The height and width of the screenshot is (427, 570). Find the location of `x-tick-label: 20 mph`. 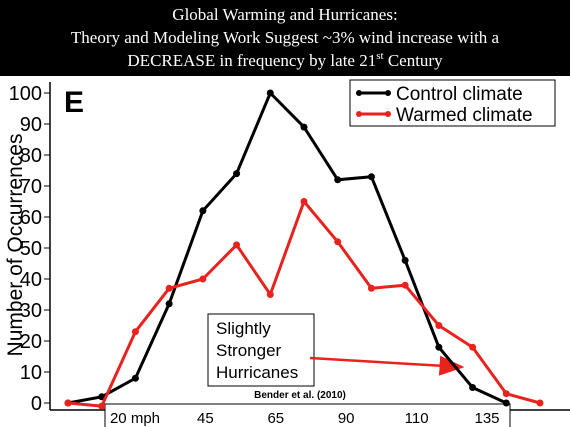

x-tick-label: 20 mph is located at coordinates (135, 418).